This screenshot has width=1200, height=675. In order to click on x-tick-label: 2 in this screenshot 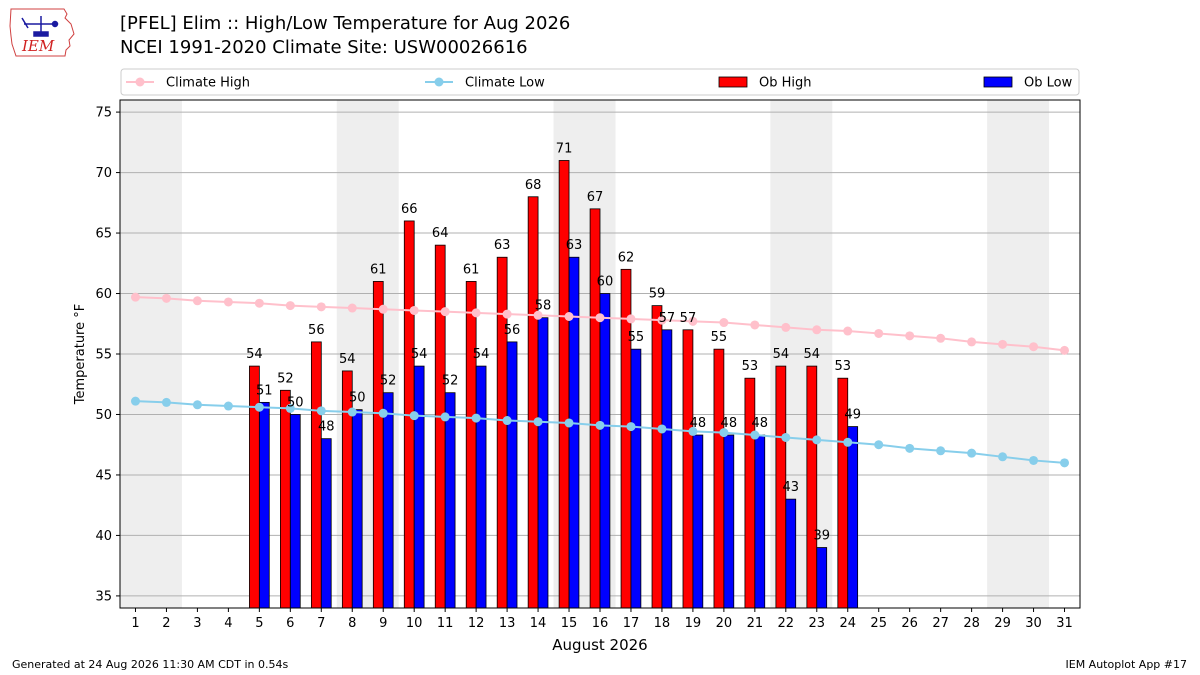, I will do `click(166, 623)`.